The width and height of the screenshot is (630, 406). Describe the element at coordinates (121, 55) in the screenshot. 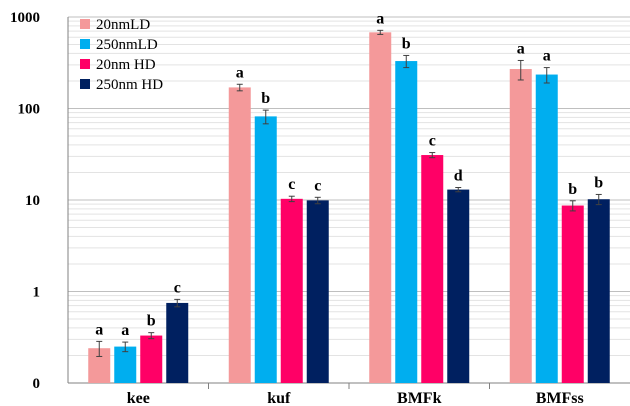

I see `legend: 20nmLD 250nmLD 20nm HD 250nm HD` at that location.